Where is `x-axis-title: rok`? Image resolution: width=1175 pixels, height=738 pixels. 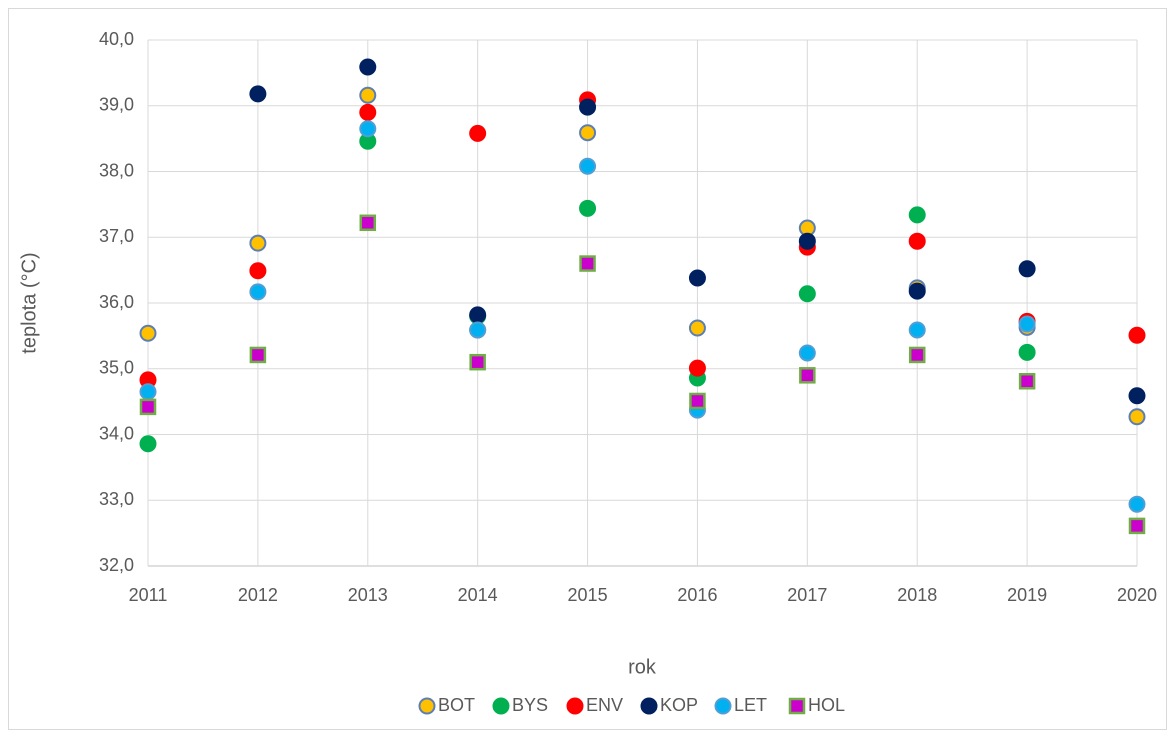 x-axis-title: rok is located at coordinates (642, 667).